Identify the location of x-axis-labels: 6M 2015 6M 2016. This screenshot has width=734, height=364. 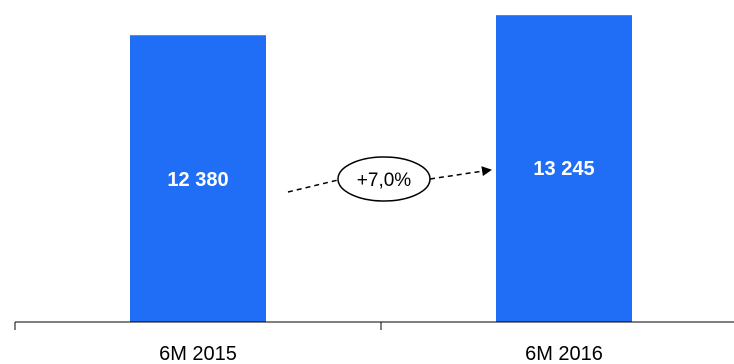
(381, 353).